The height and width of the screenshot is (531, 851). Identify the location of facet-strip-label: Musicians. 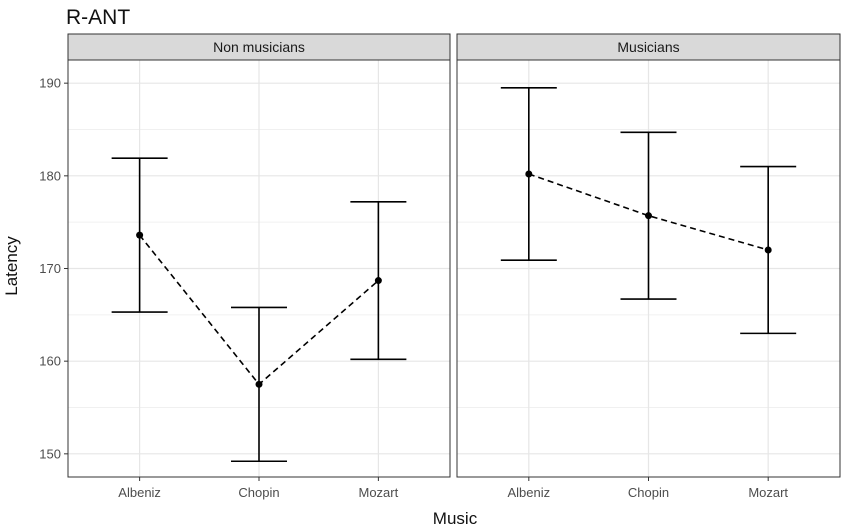
(648, 47).